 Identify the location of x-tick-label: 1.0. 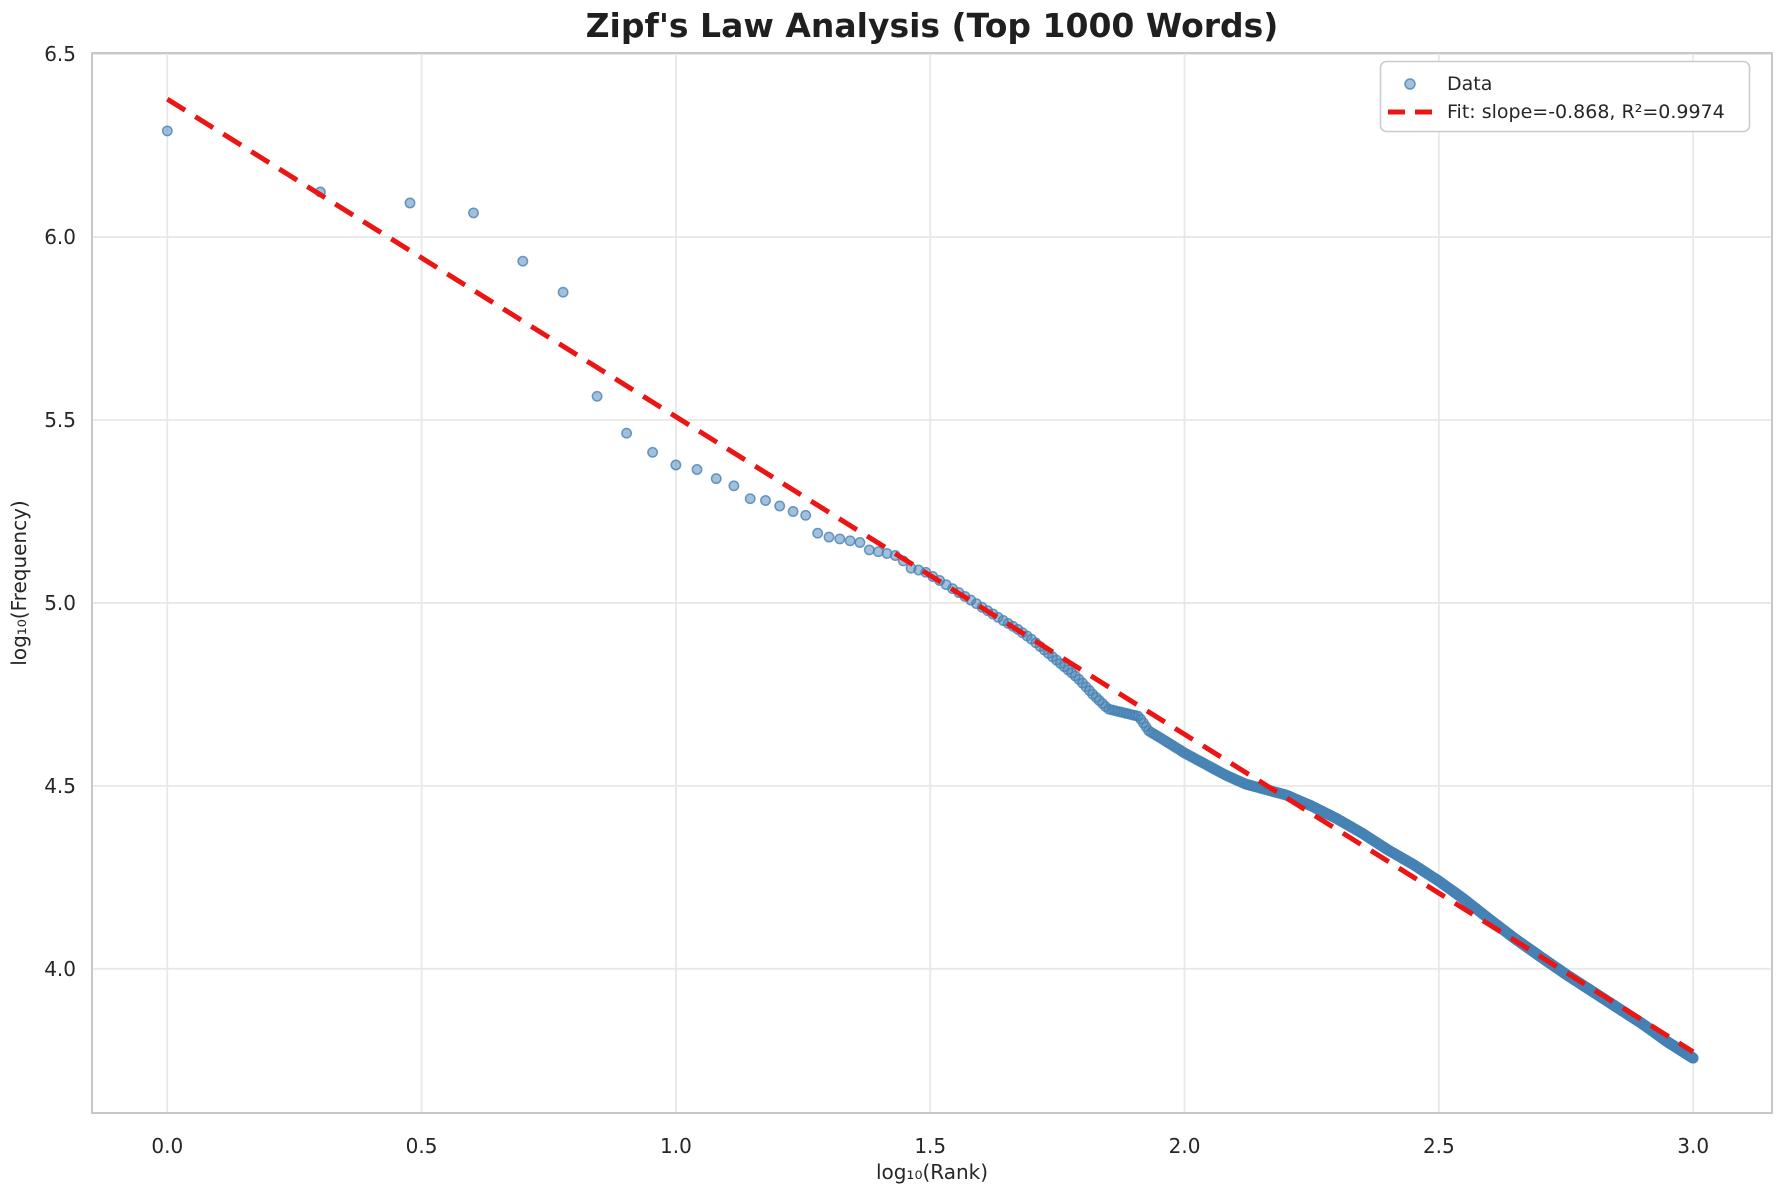
(676, 1146).